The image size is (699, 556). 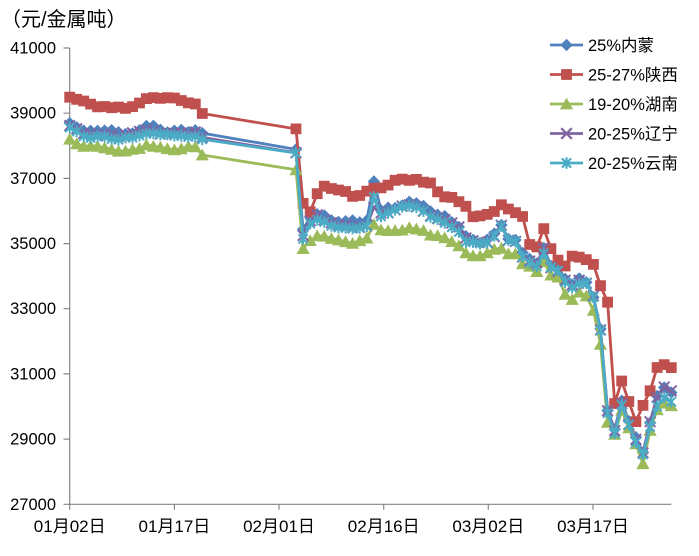 I want to click on svg-text: 03月02日, so click(x=488, y=526).